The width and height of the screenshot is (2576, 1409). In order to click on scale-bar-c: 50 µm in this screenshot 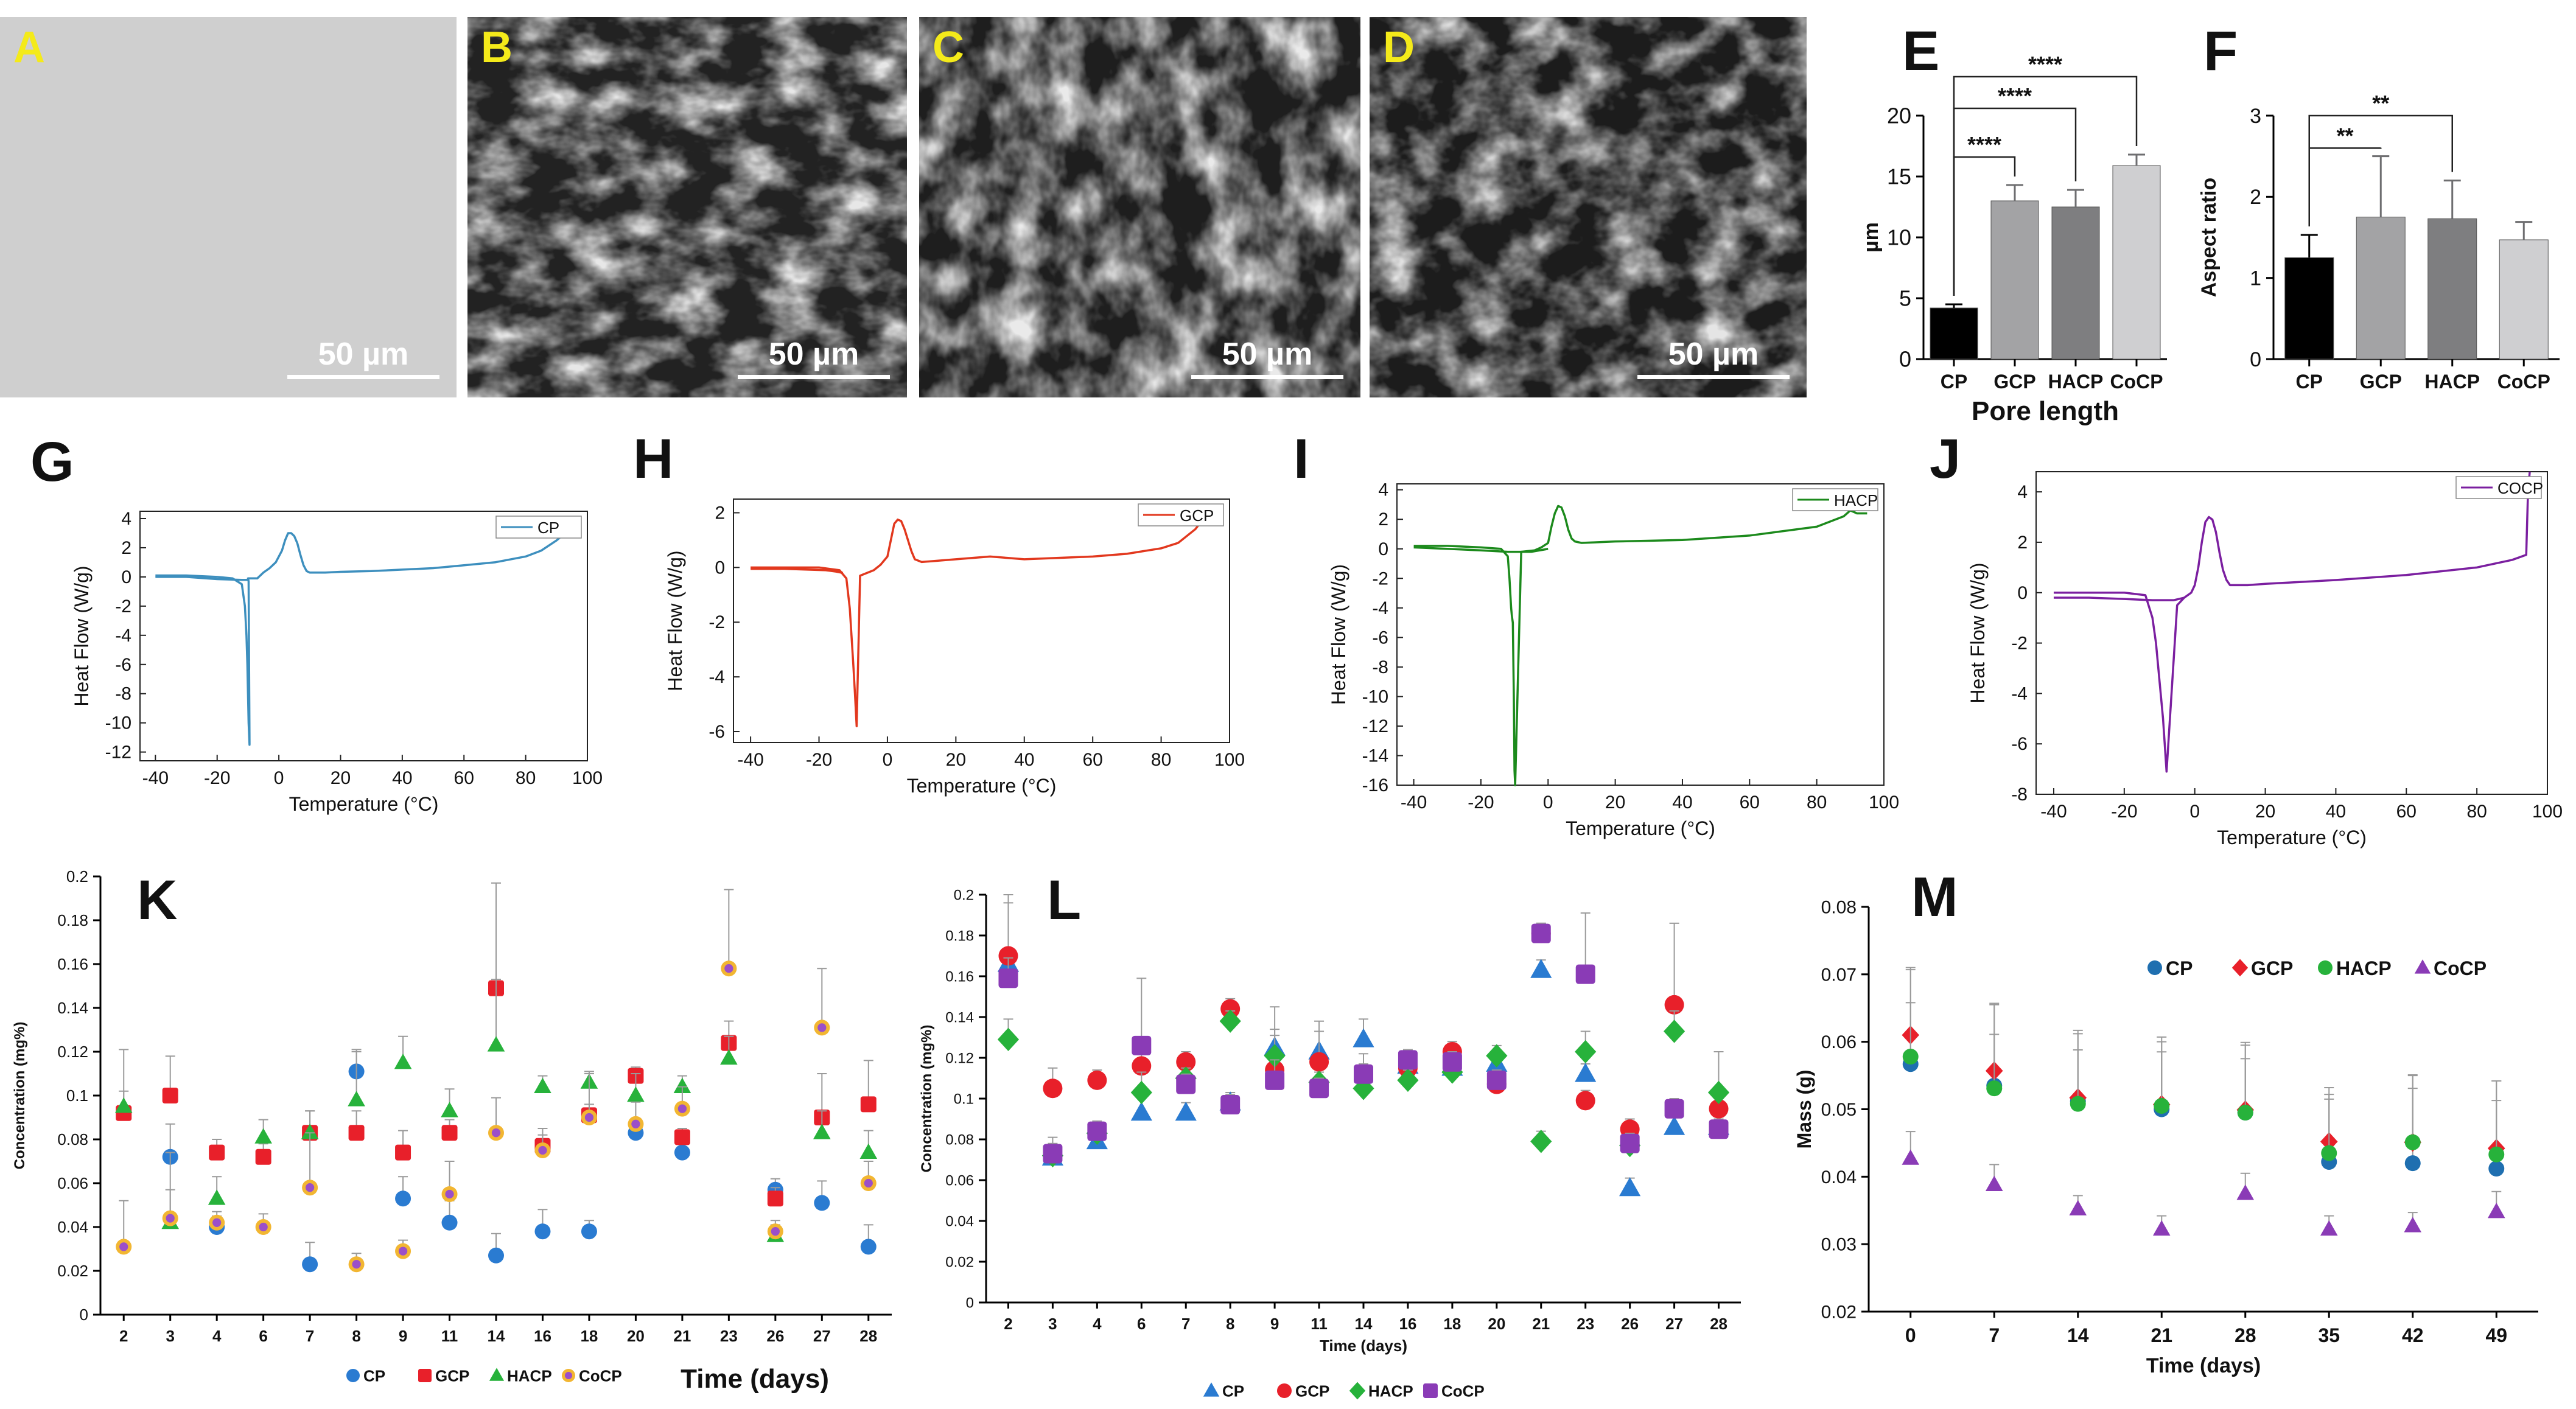, I will do `click(1267, 358)`.